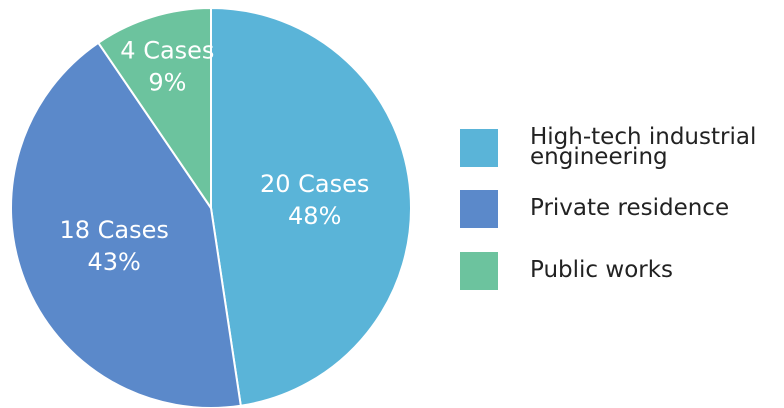 This screenshot has width=784, height=408. I want to click on legend-label: Private residence, so click(630, 208).